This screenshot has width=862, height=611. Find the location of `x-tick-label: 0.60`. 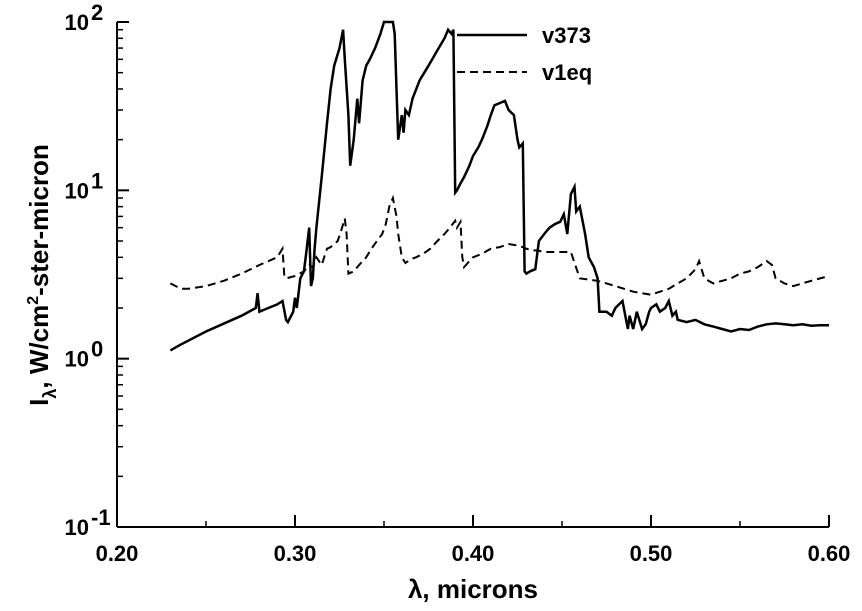

x-tick-label: 0.60 is located at coordinates (829, 553).